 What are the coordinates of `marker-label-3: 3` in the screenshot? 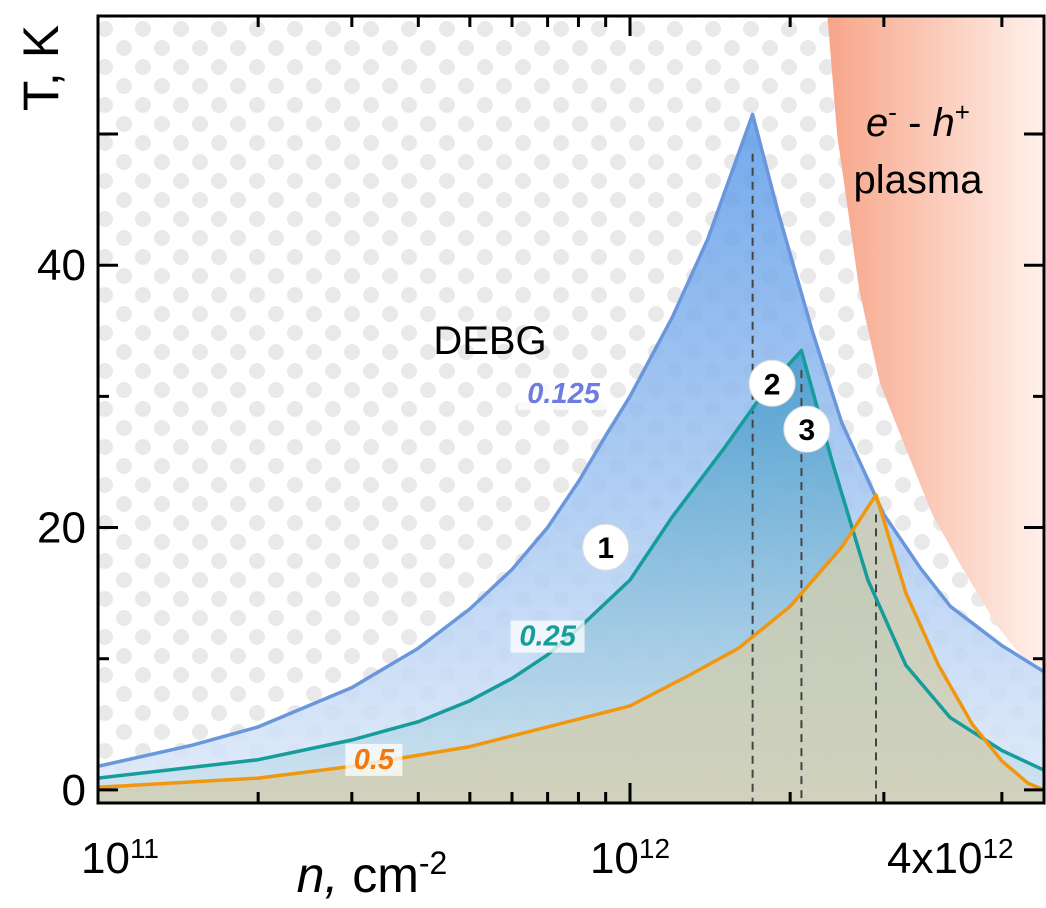 It's located at (807, 430).